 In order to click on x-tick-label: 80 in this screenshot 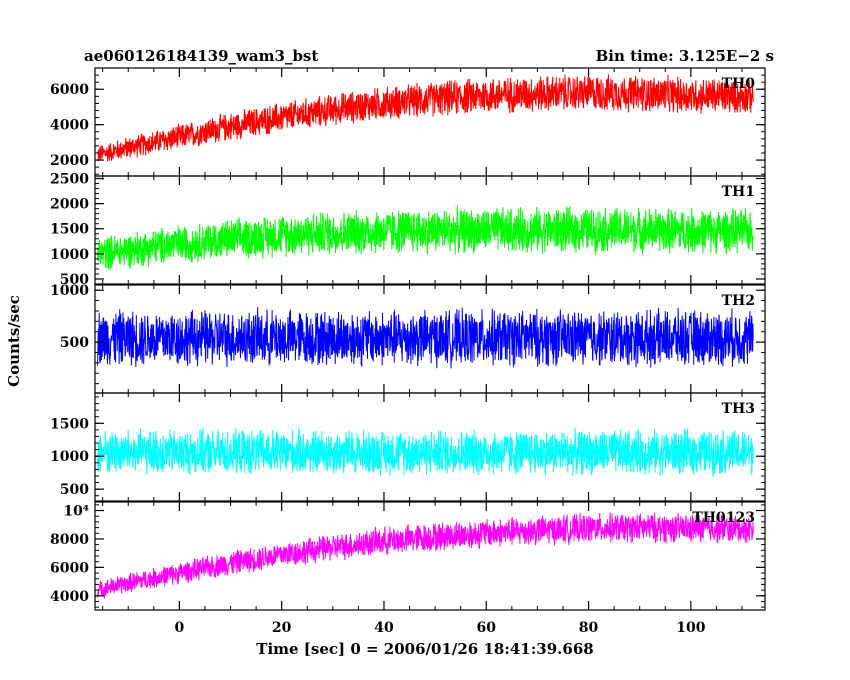, I will do `click(589, 628)`.